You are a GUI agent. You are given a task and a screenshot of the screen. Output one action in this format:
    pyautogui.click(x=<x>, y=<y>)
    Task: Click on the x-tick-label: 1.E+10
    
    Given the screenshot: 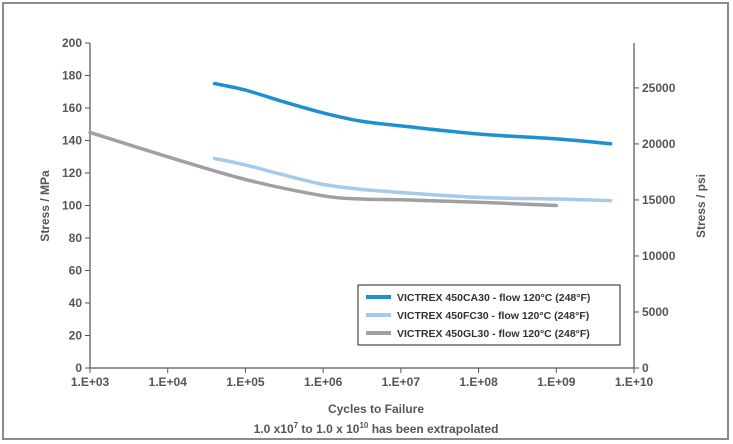 What is the action you would take?
    pyautogui.click(x=634, y=382)
    